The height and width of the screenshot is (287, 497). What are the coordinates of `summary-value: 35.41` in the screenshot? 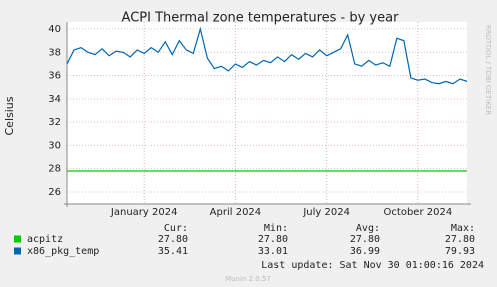 It's located at (173, 251).